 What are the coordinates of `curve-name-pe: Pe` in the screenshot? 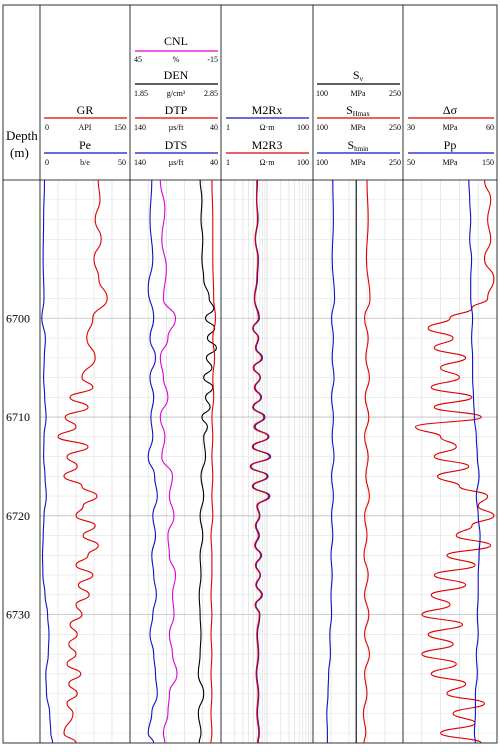 It's located at (85, 145).